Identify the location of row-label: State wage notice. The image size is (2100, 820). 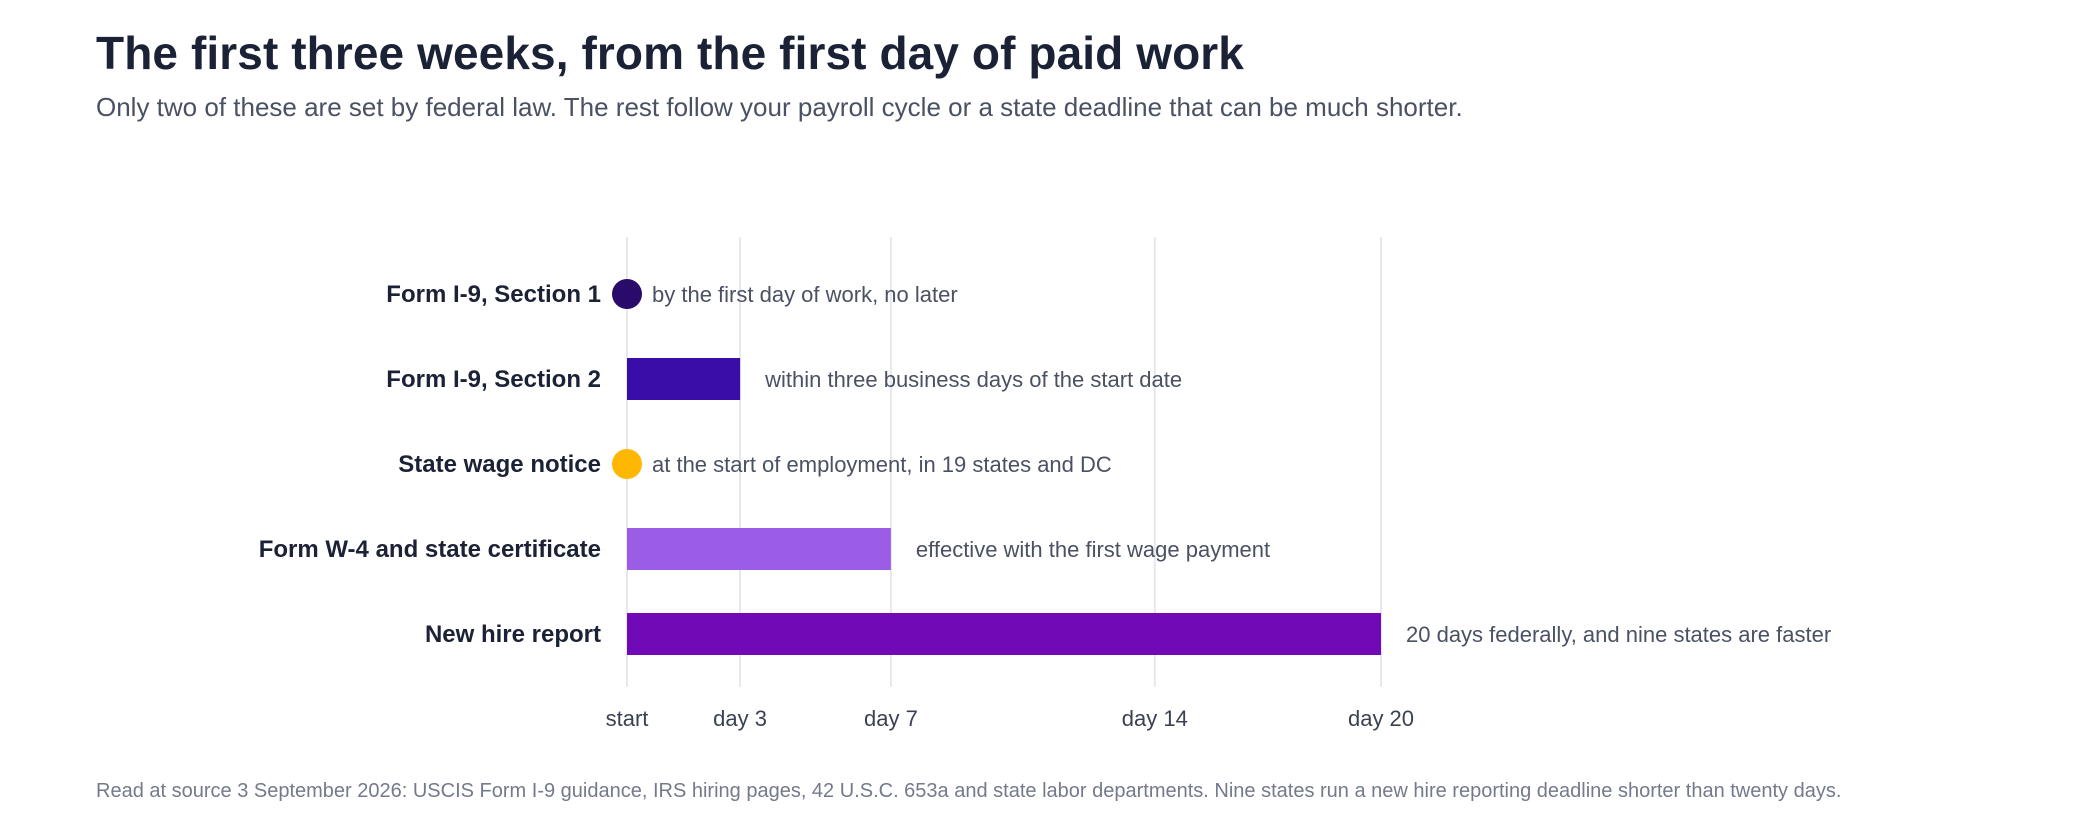
(499, 464).